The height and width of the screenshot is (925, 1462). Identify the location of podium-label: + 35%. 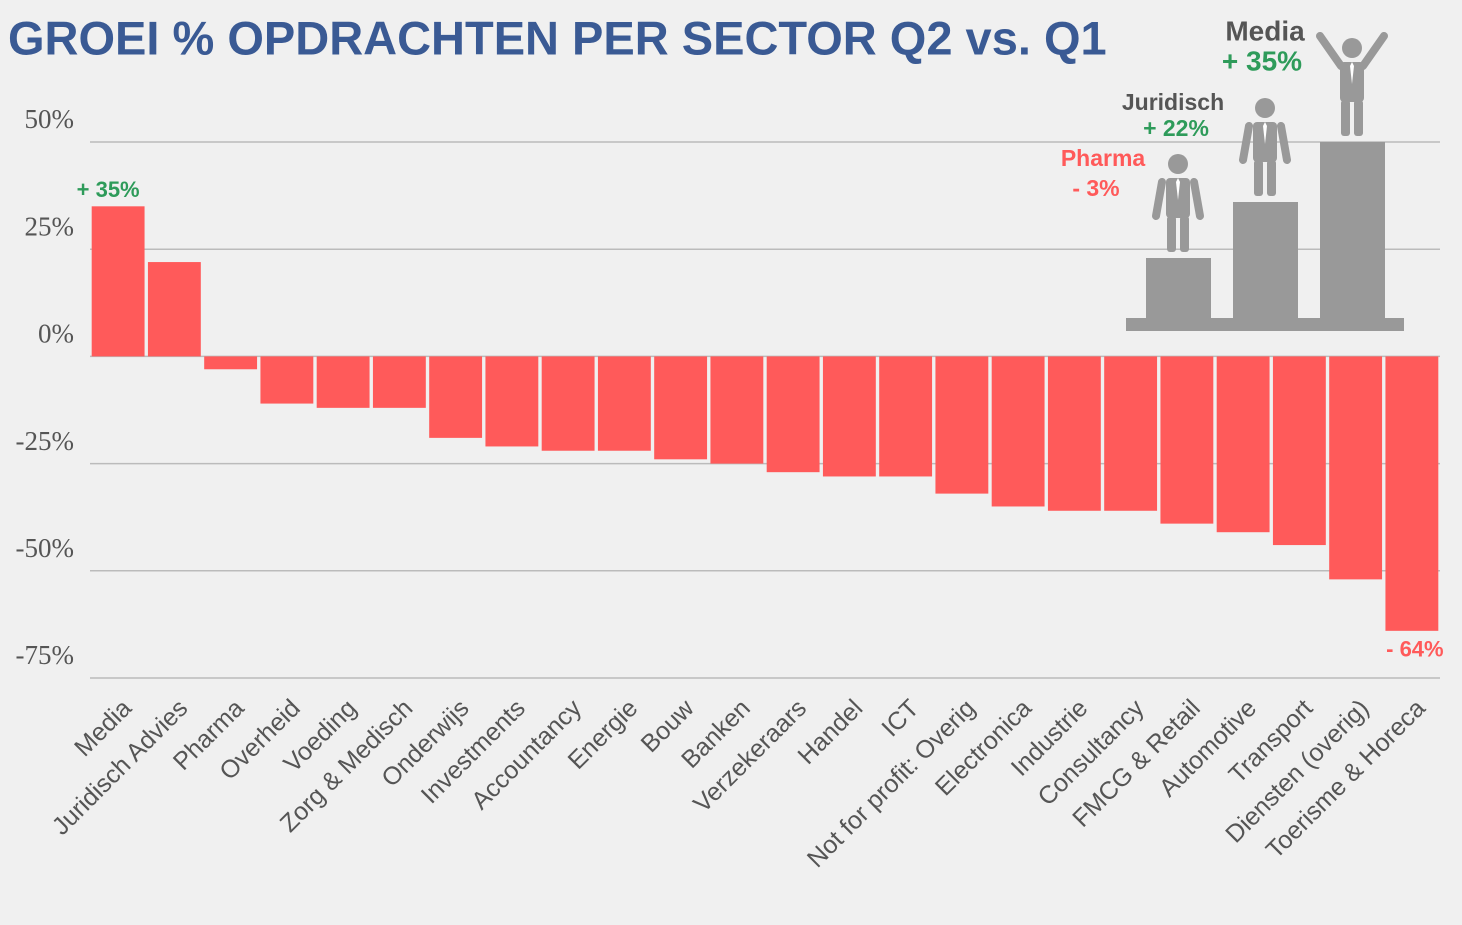
(1262, 60).